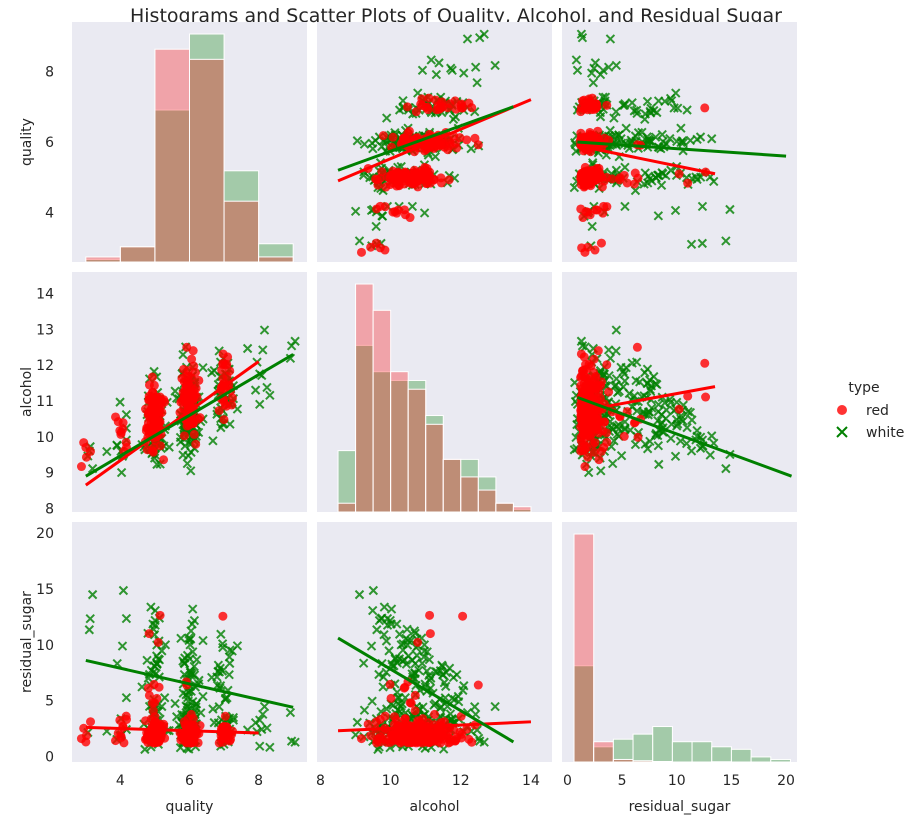 This screenshot has height=823, width=924. I want to click on legend: type red white, so click(870, 410).